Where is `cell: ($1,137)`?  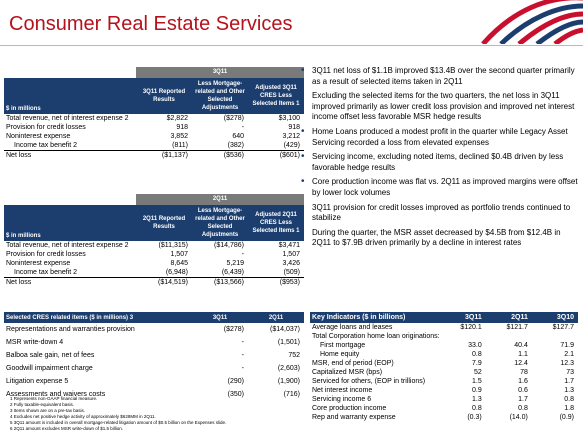
cell: ($1,137) is located at coordinates (174, 155).